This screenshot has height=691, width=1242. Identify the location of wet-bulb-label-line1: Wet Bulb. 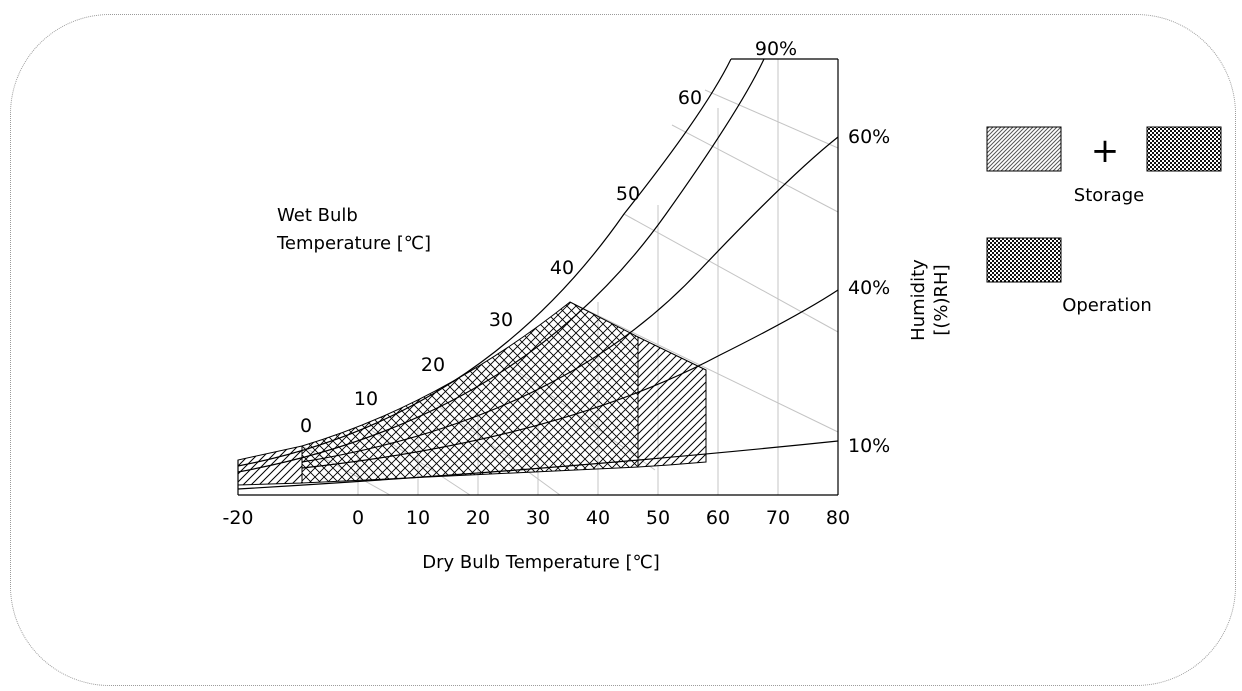
(317, 215).